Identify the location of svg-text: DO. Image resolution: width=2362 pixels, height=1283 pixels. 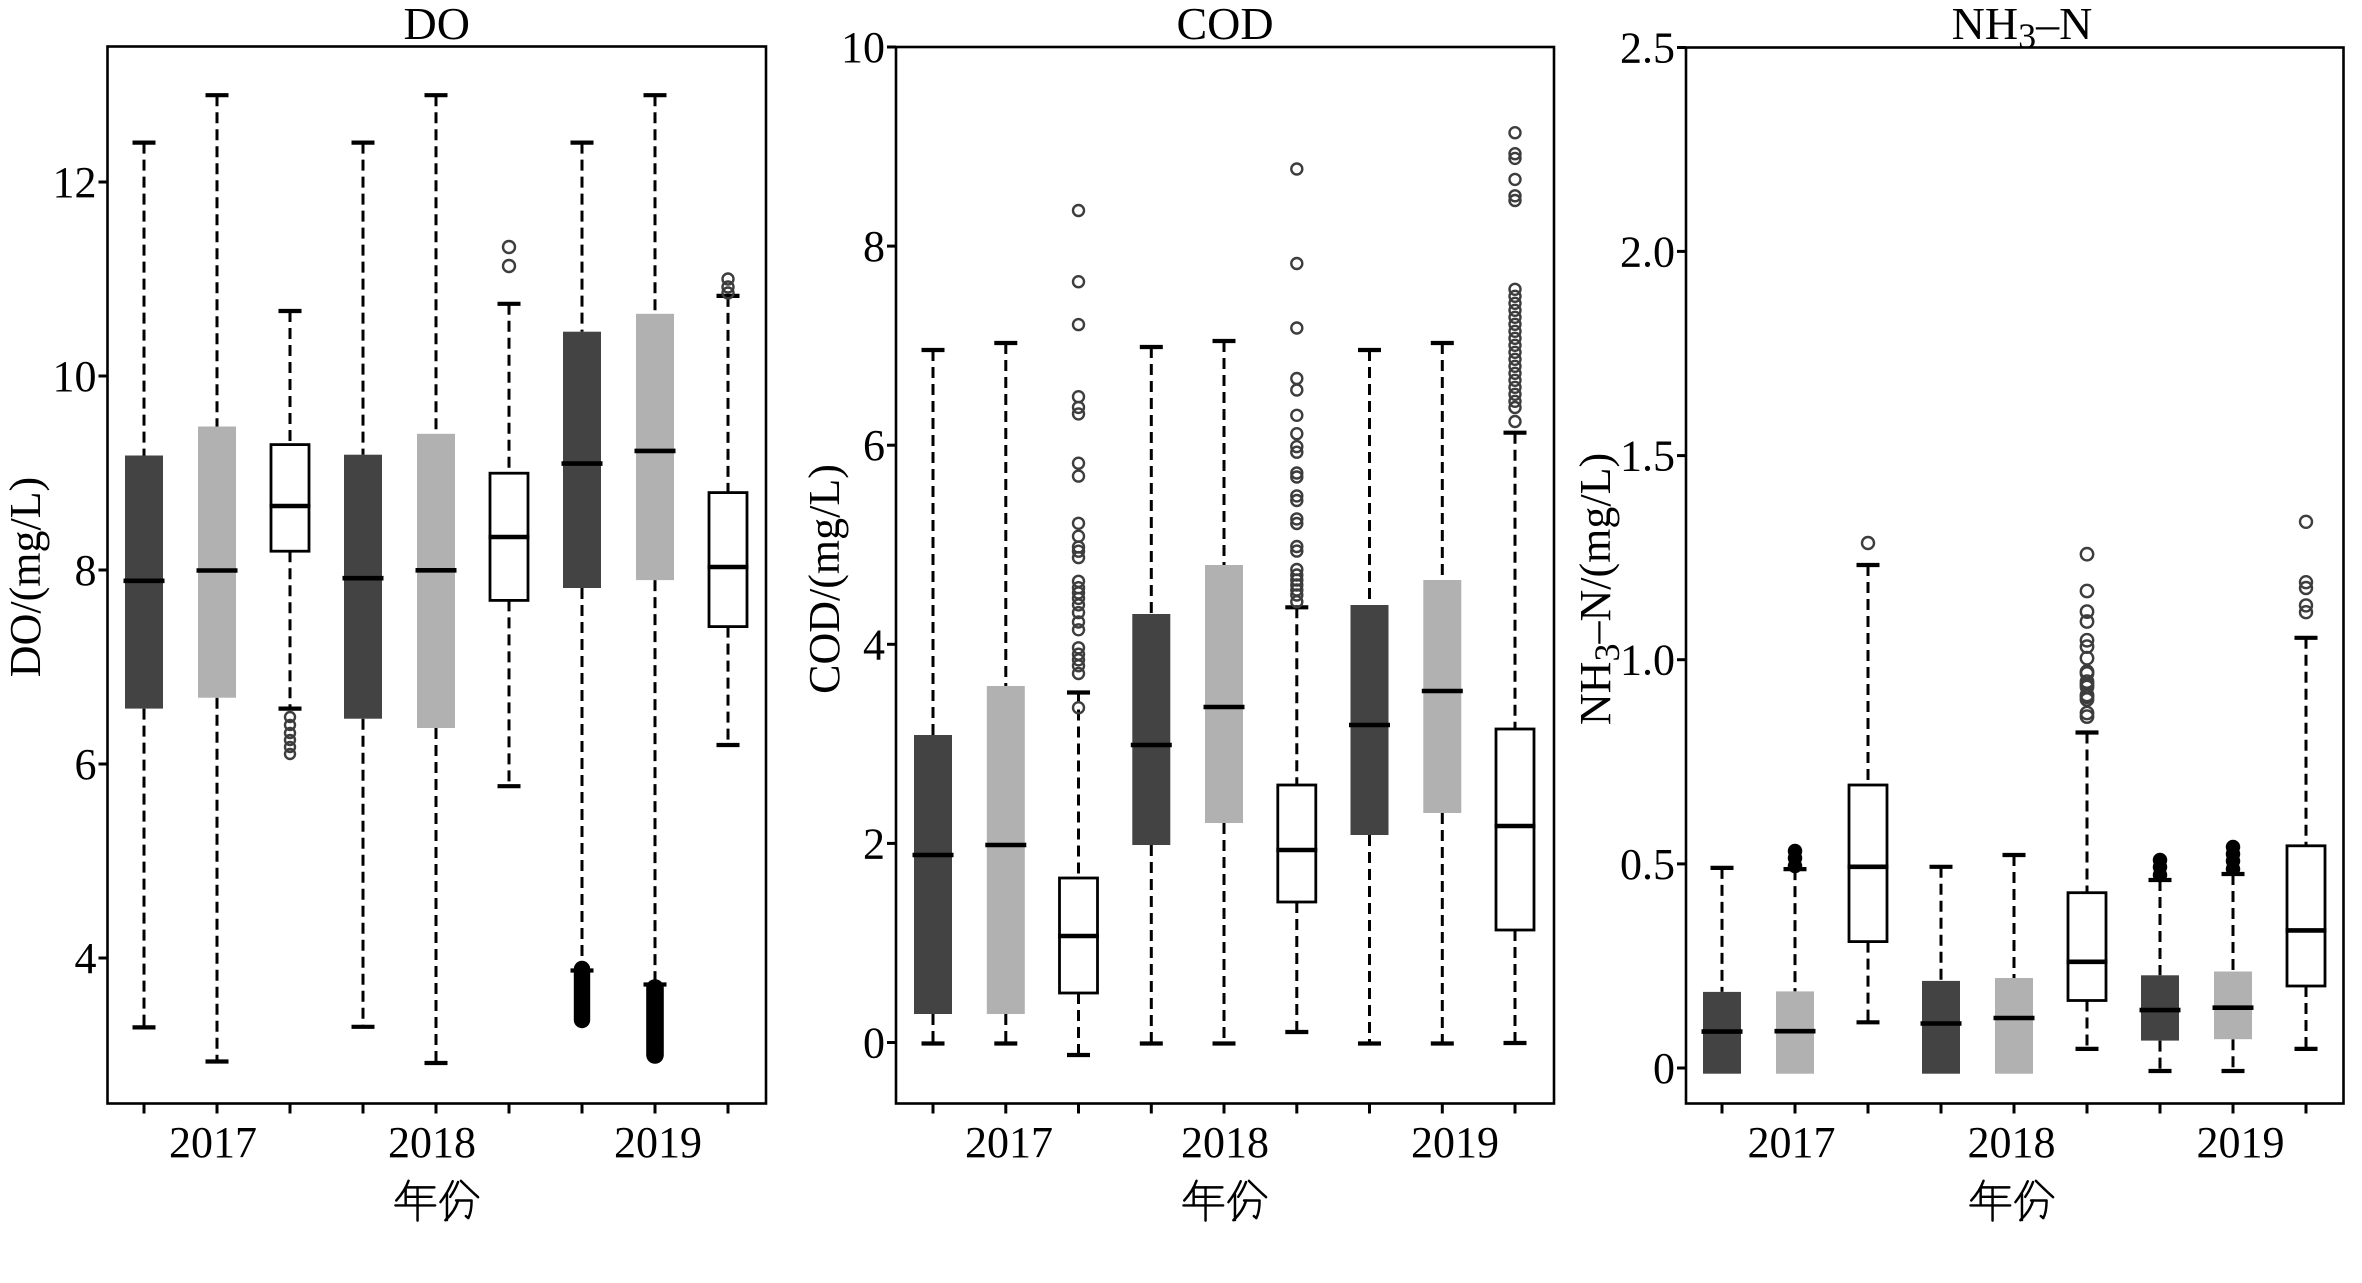
(436, 24).